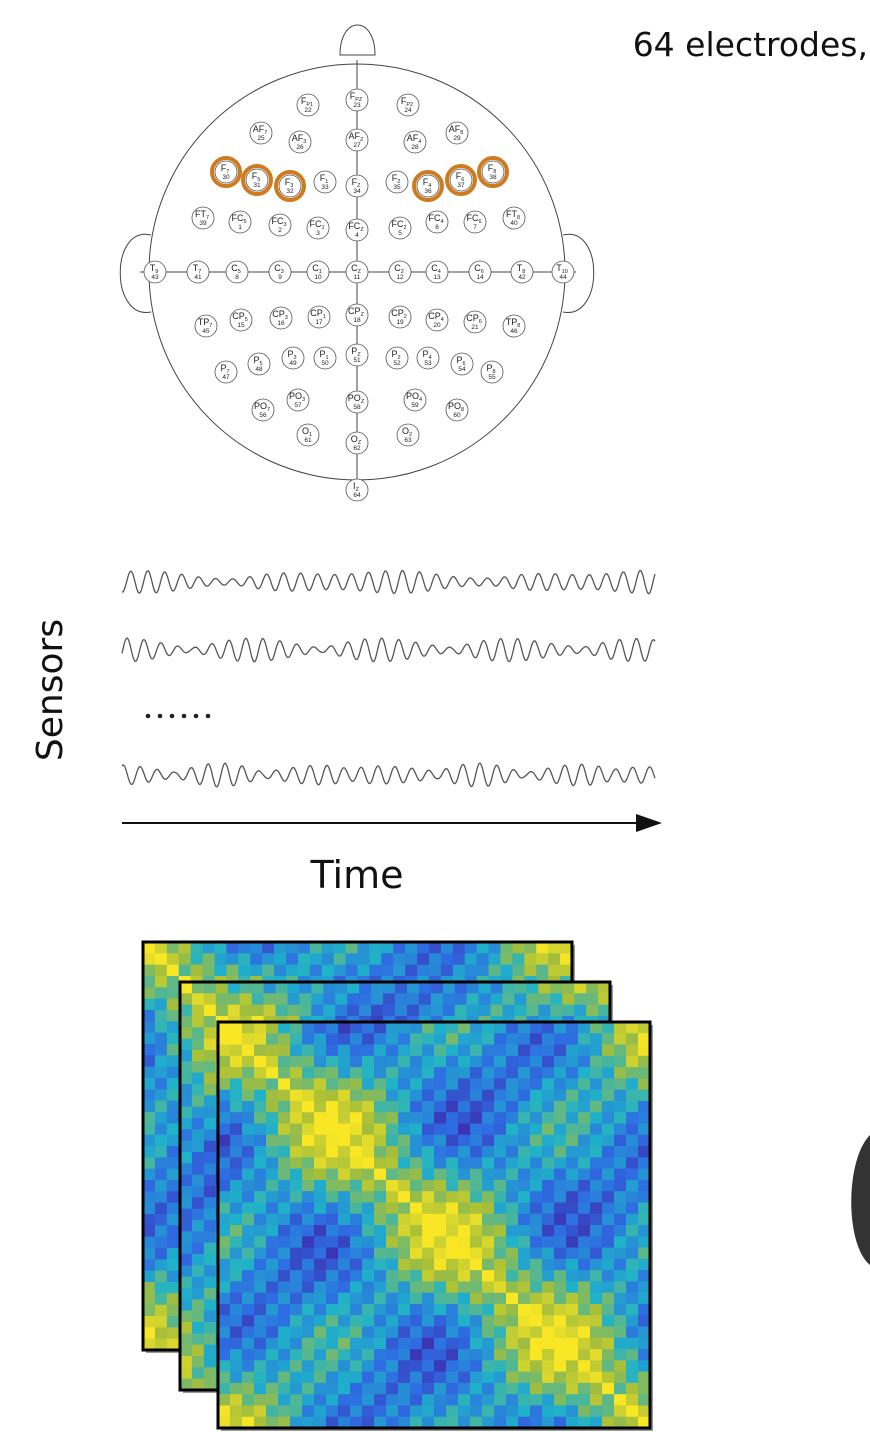 This screenshot has height=1432, width=870. What do you see at coordinates (257, 180) in the screenshot?
I see `electrode: F531` at bounding box center [257, 180].